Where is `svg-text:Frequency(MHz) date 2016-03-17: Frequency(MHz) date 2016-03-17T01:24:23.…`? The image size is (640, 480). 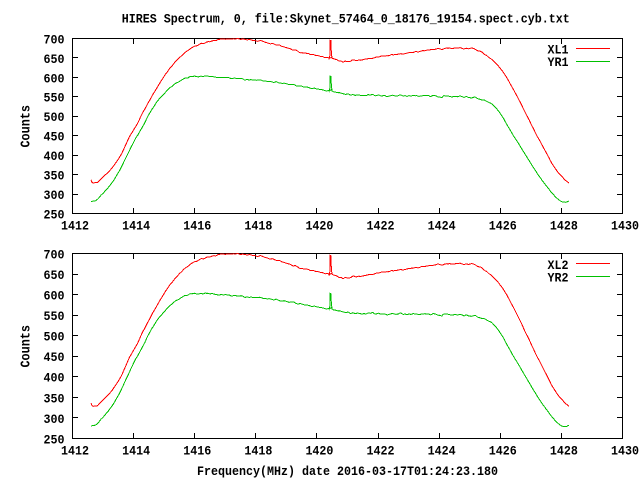 svg-text:Frequency(MHz) date 2016-03-17: Frequency(MHz) date 2016-03-17T01:24:23.… is located at coordinates (347, 471).